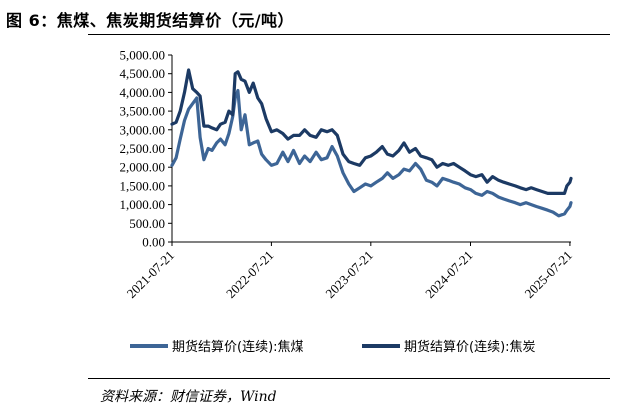 This screenshot has width=623, height=416. I want to click on x-tick-label: 2022-07-21, so click(250, 275).